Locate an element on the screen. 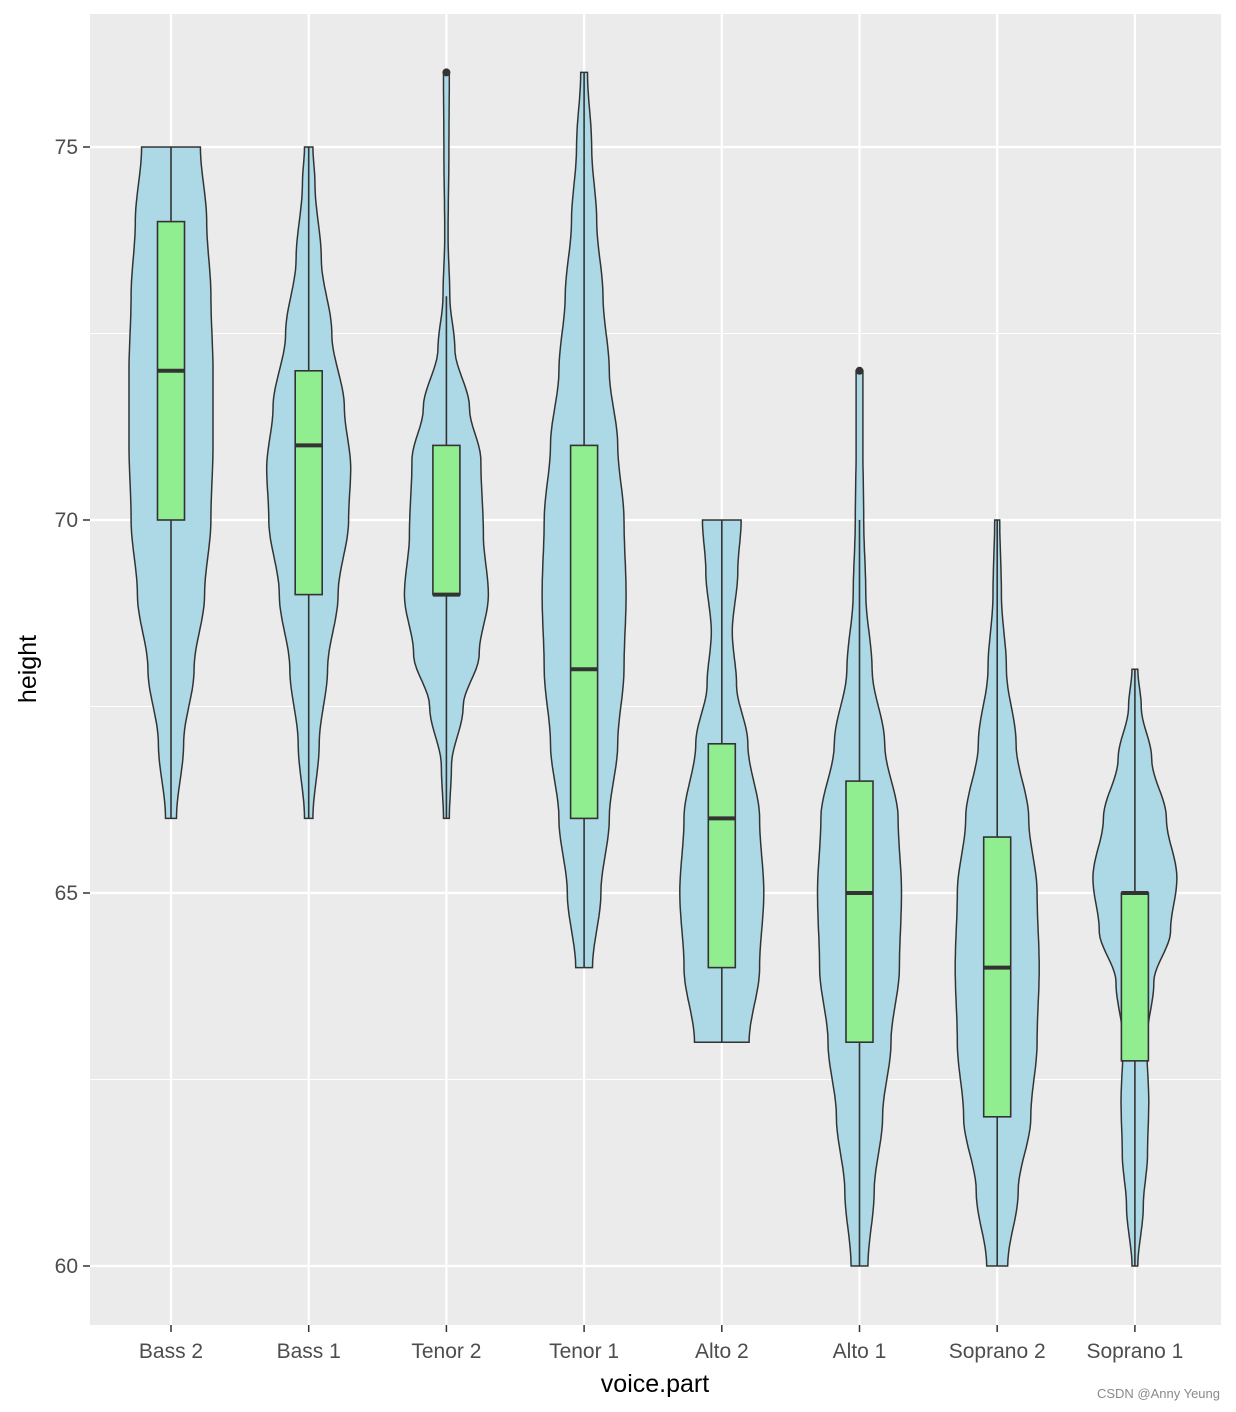 Image resolution: width=1236 pixels, height=1412 pixels. y-tick-label: 70 is located at coordinates (66, 520).